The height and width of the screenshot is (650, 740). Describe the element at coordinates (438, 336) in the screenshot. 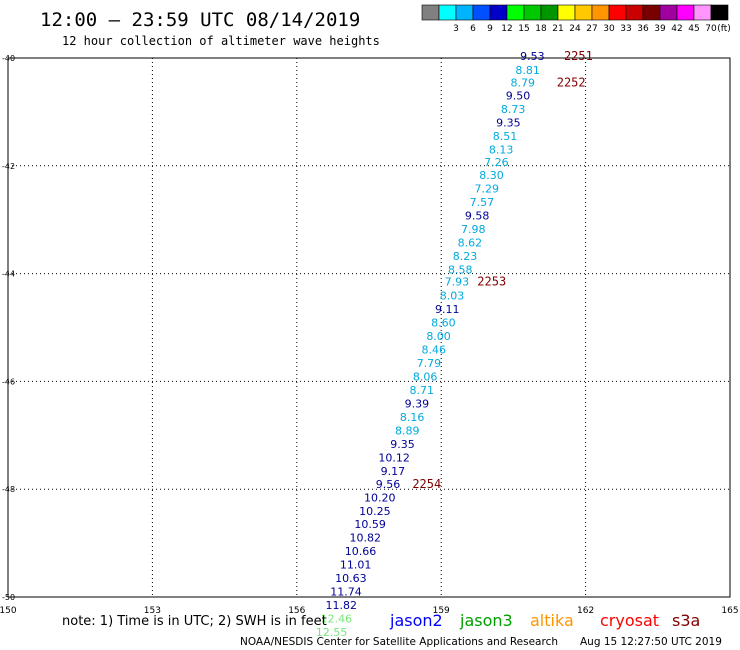

I see `wave-height-label: 8.00` at that location.